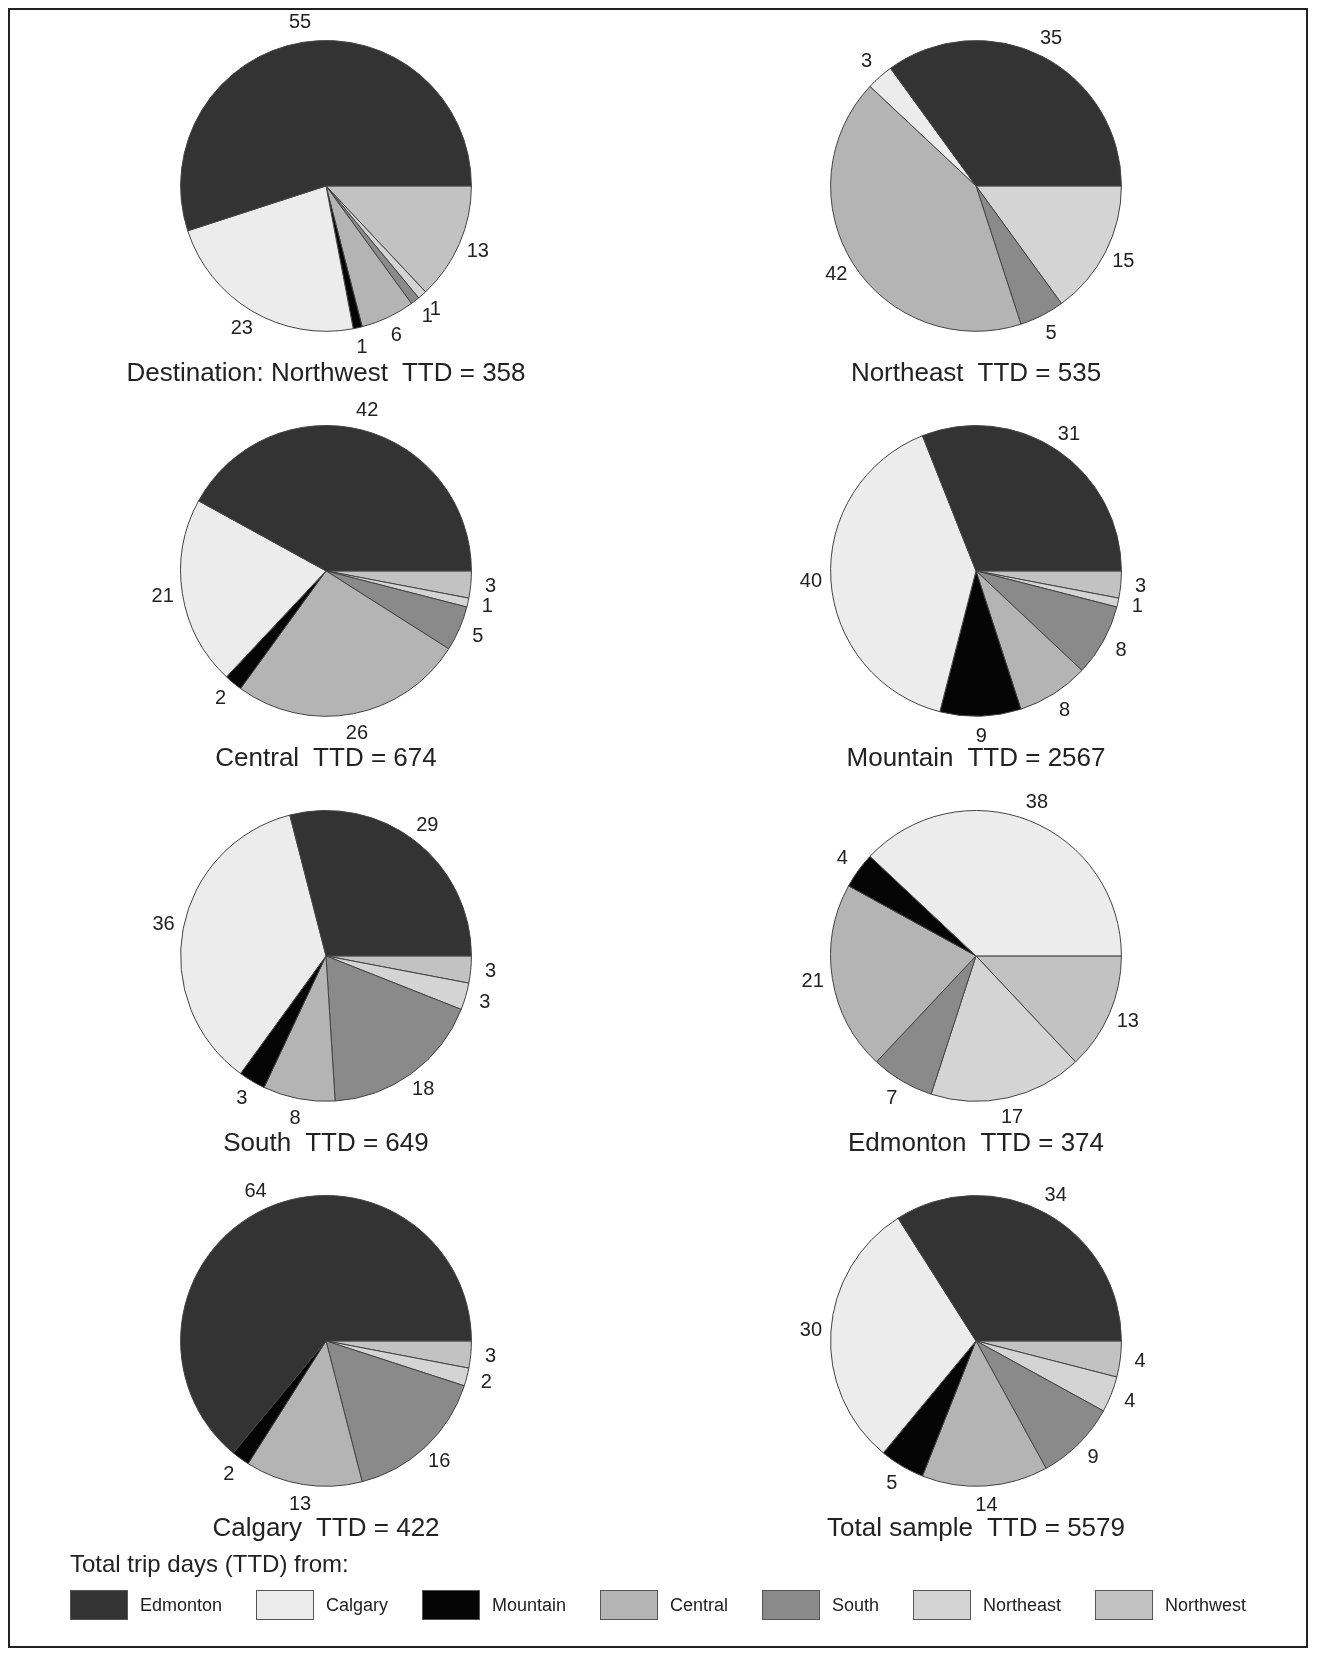 The height and width of the screenshot is (1654, 1329). What do you see at coordinates (423, 1088) in the screenshot?
I see `data-label: 18` at bounding box center [423, 1088].